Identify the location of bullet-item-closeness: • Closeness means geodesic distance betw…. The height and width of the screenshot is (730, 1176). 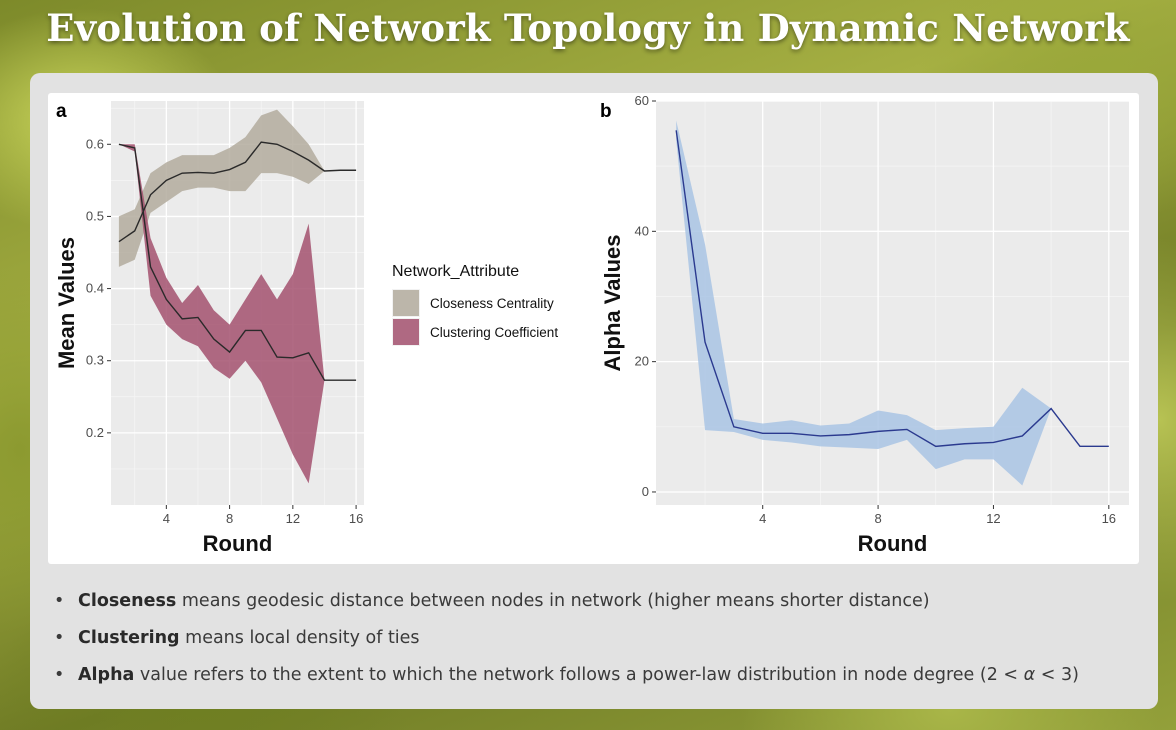
(597, 607).